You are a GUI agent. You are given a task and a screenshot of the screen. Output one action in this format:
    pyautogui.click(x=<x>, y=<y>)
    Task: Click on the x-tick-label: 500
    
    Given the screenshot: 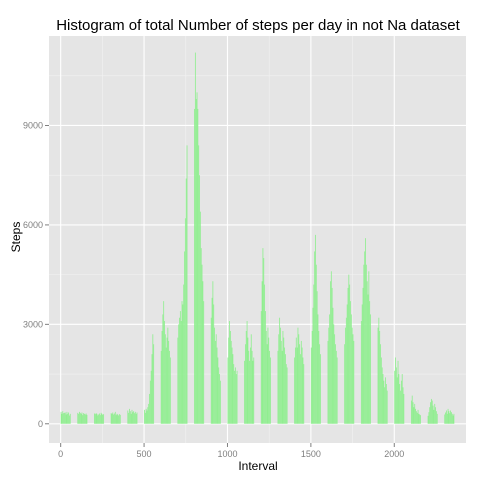 What is the action you would take?
    pyautogui.click(x=144, y=454)
    